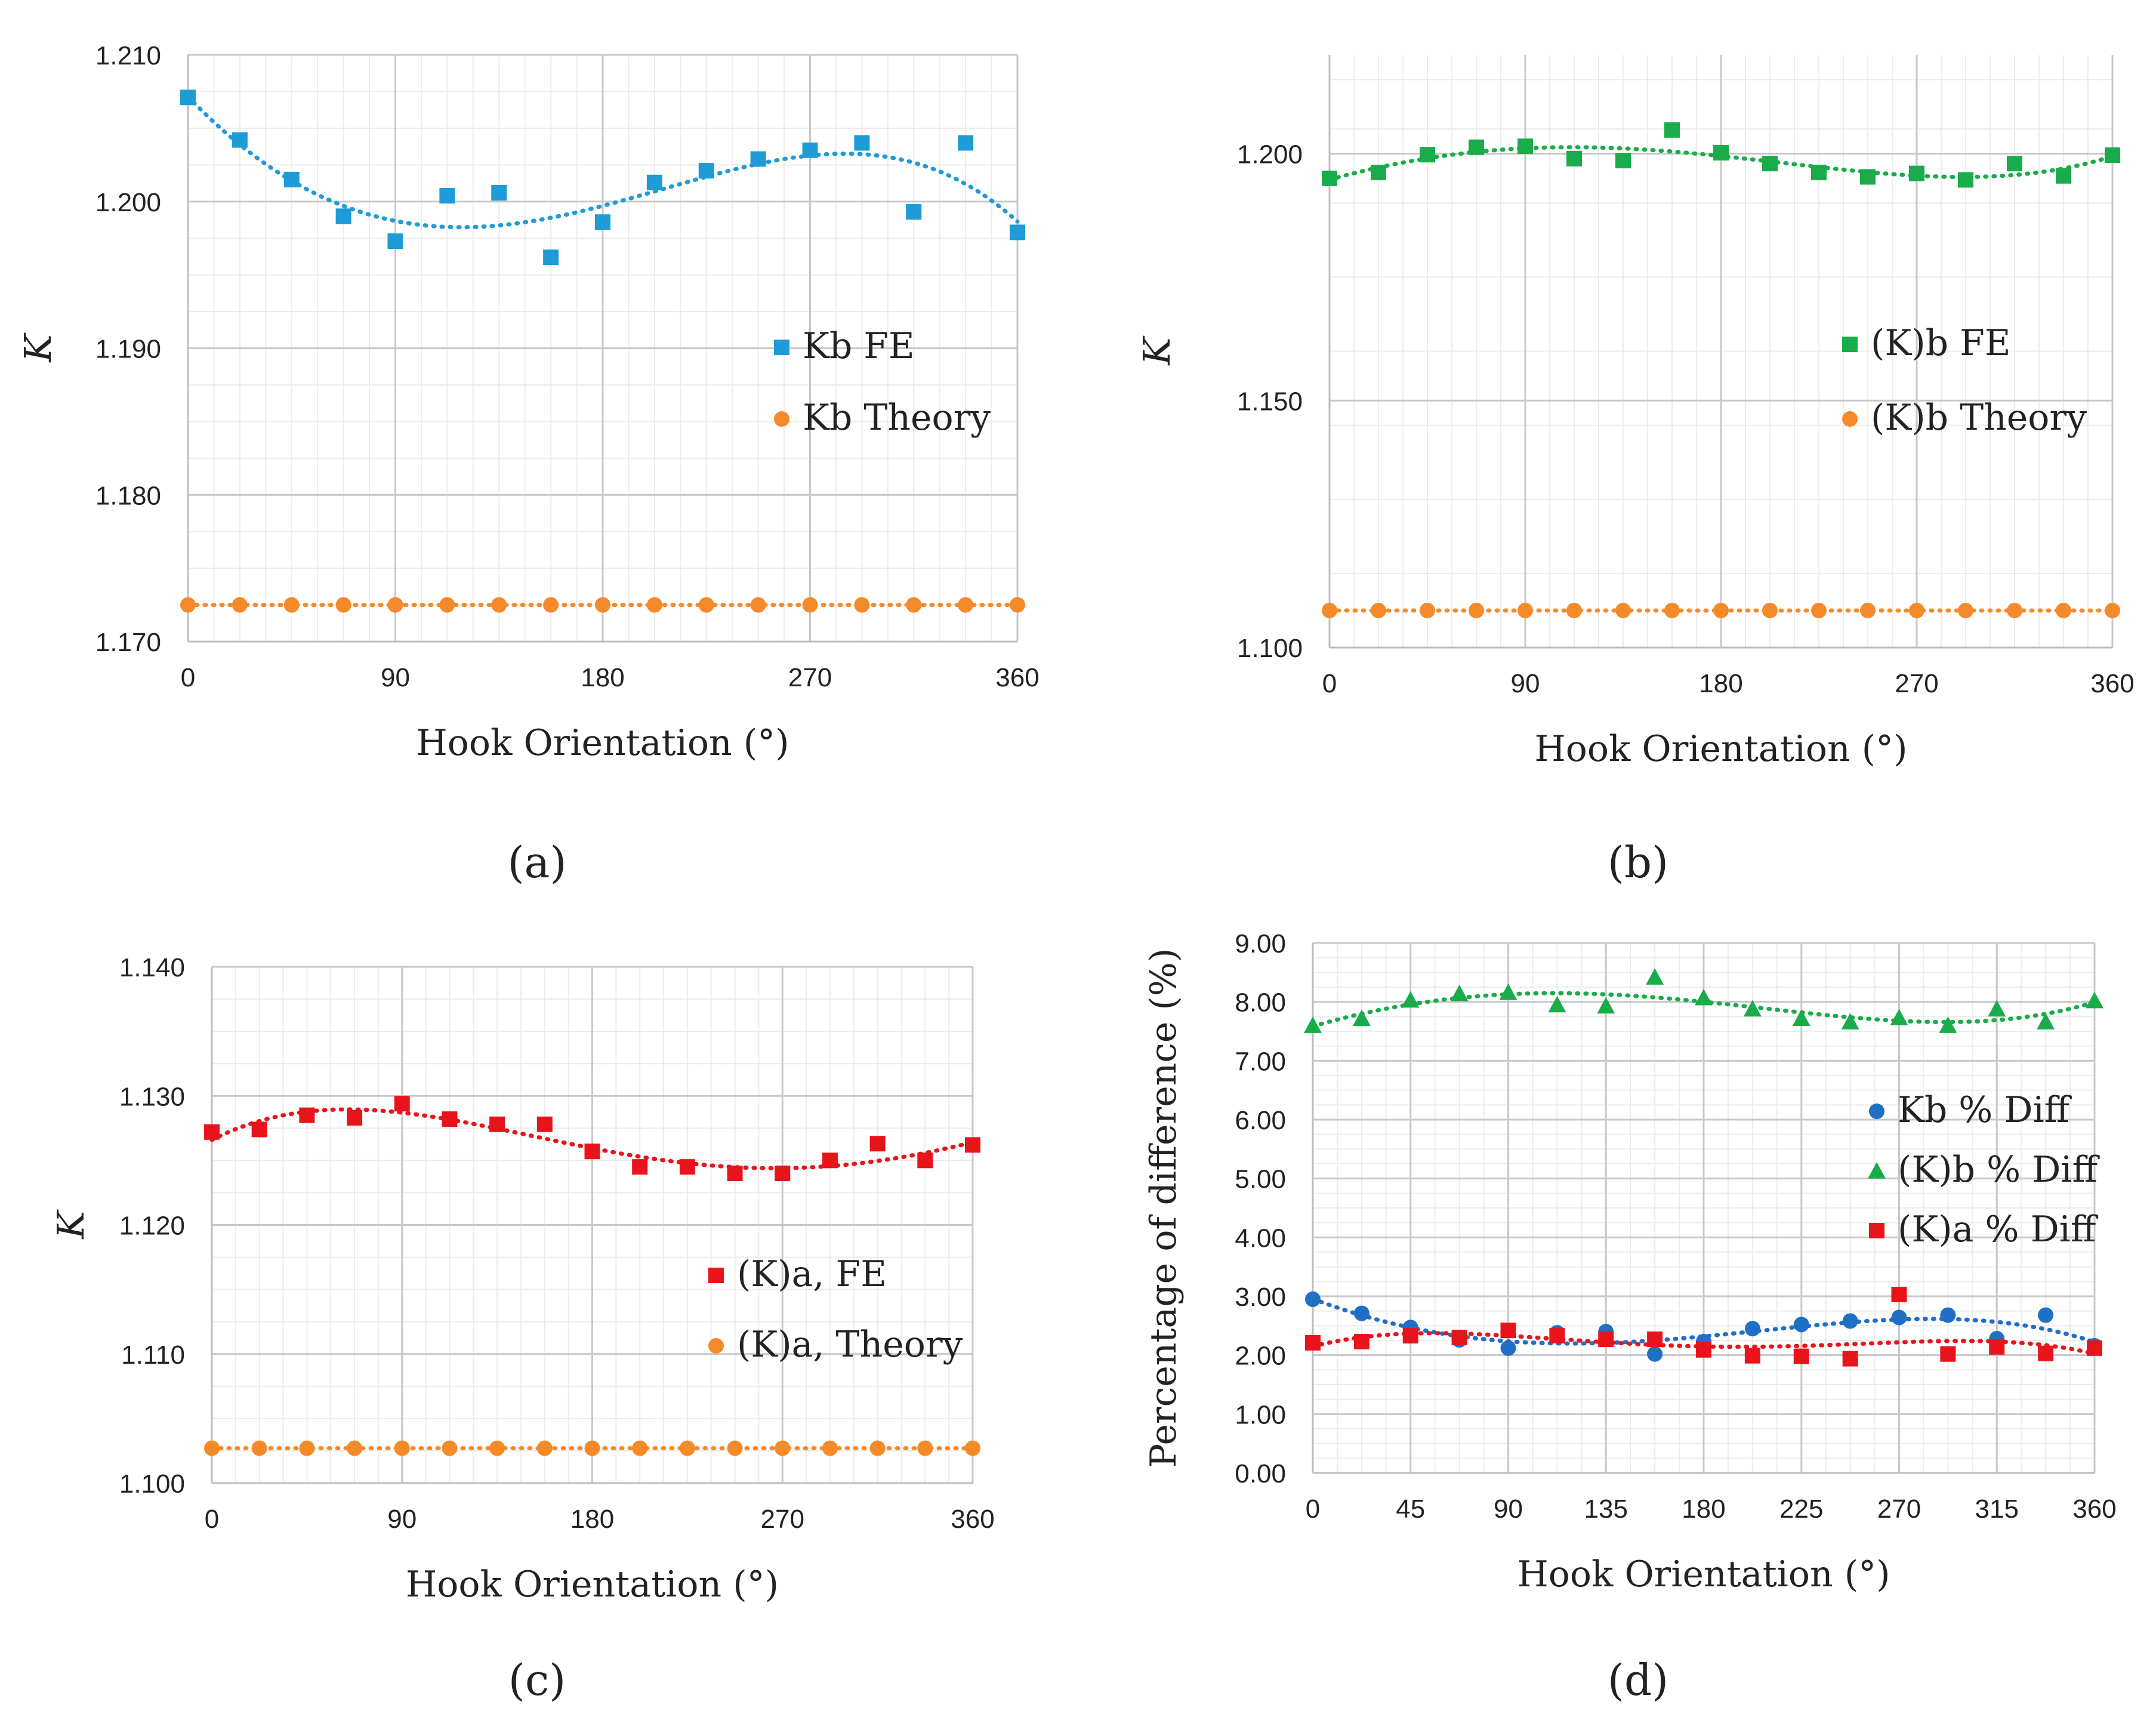 The width and height of the screenshot is (2156, 1723). I want to click on y-tick-label: 1.100, so click(152, 1484).